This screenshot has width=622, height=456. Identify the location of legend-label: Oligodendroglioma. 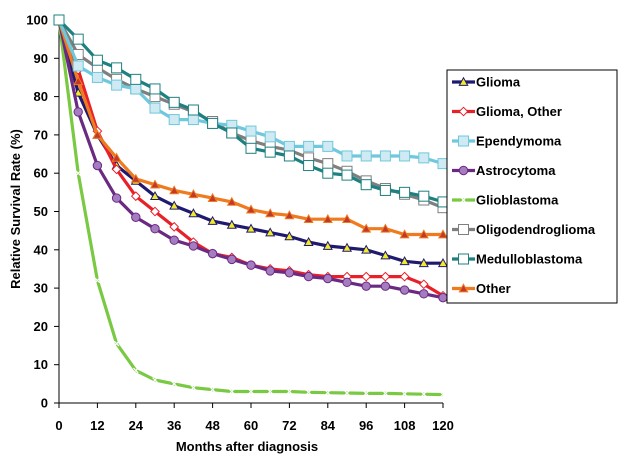
(536, 229).